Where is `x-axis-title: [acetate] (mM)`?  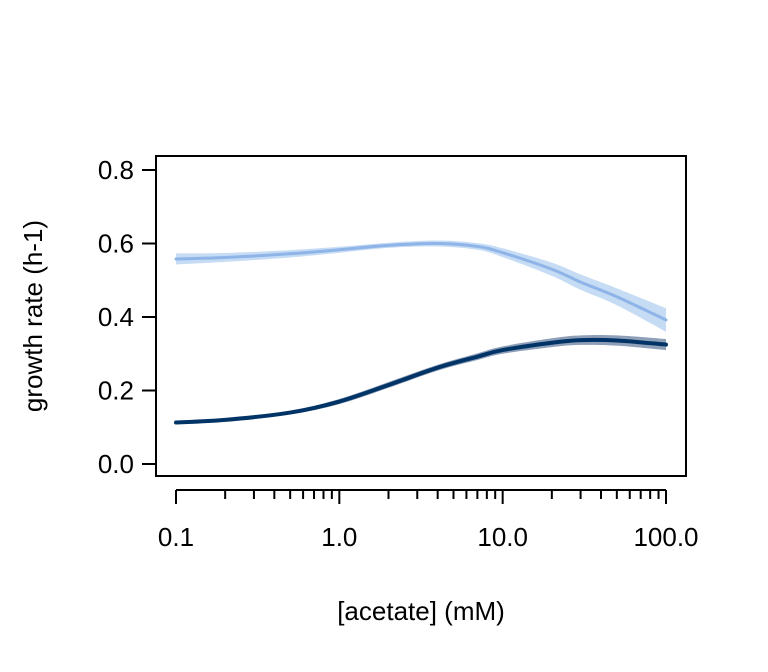
x-axis-title: [acetate] (mM) is located at coordinates (421, 611).